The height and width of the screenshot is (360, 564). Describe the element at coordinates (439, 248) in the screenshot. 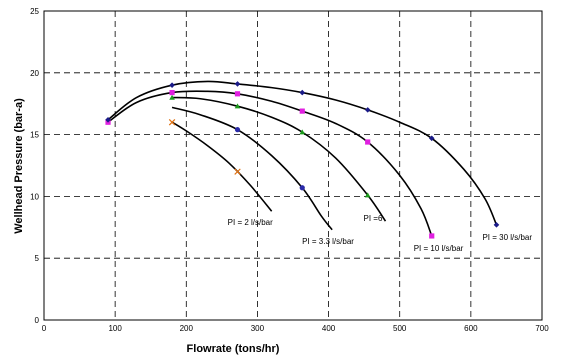

I see `series-label: PI = 10 l/s/bar` at that location.